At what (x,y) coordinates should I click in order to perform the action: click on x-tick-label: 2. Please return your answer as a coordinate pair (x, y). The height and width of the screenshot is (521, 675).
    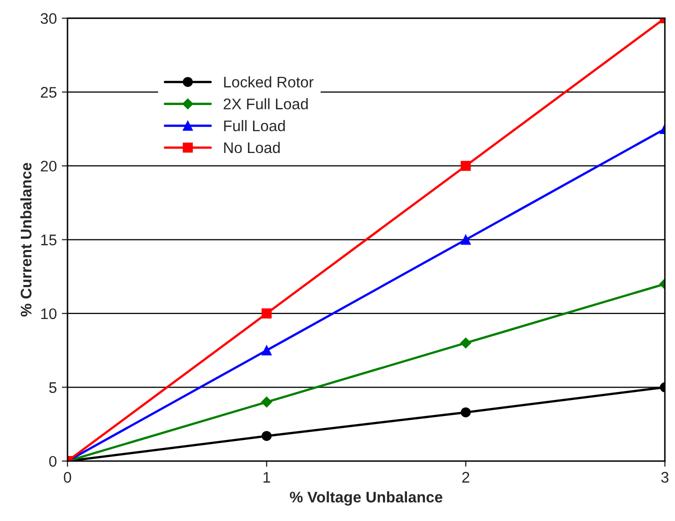
    Looking at the image, I should click on (466, 477).